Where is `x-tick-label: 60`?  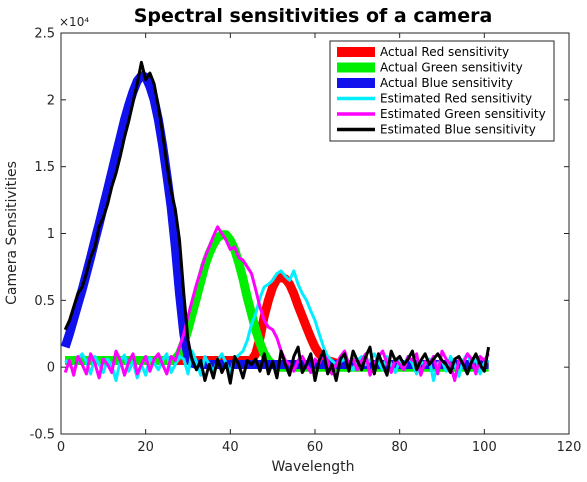
x-tick-label: 60 is located at coordinates (315, 447).